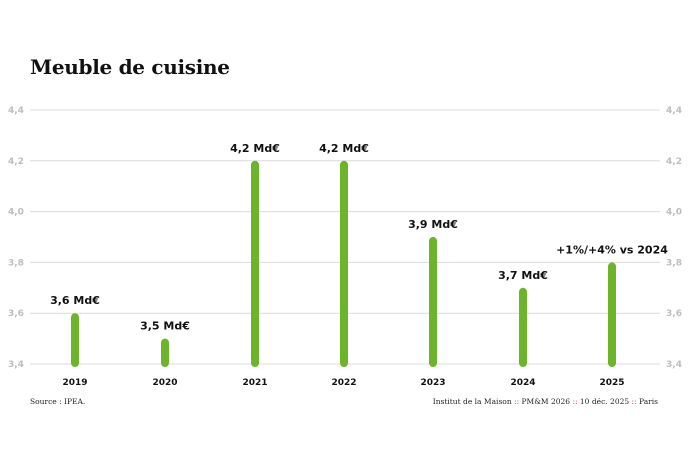  Describe the element at coordinates (75, 300) in the screenshot. I see `data-label: 3,6 Md€` at that location.